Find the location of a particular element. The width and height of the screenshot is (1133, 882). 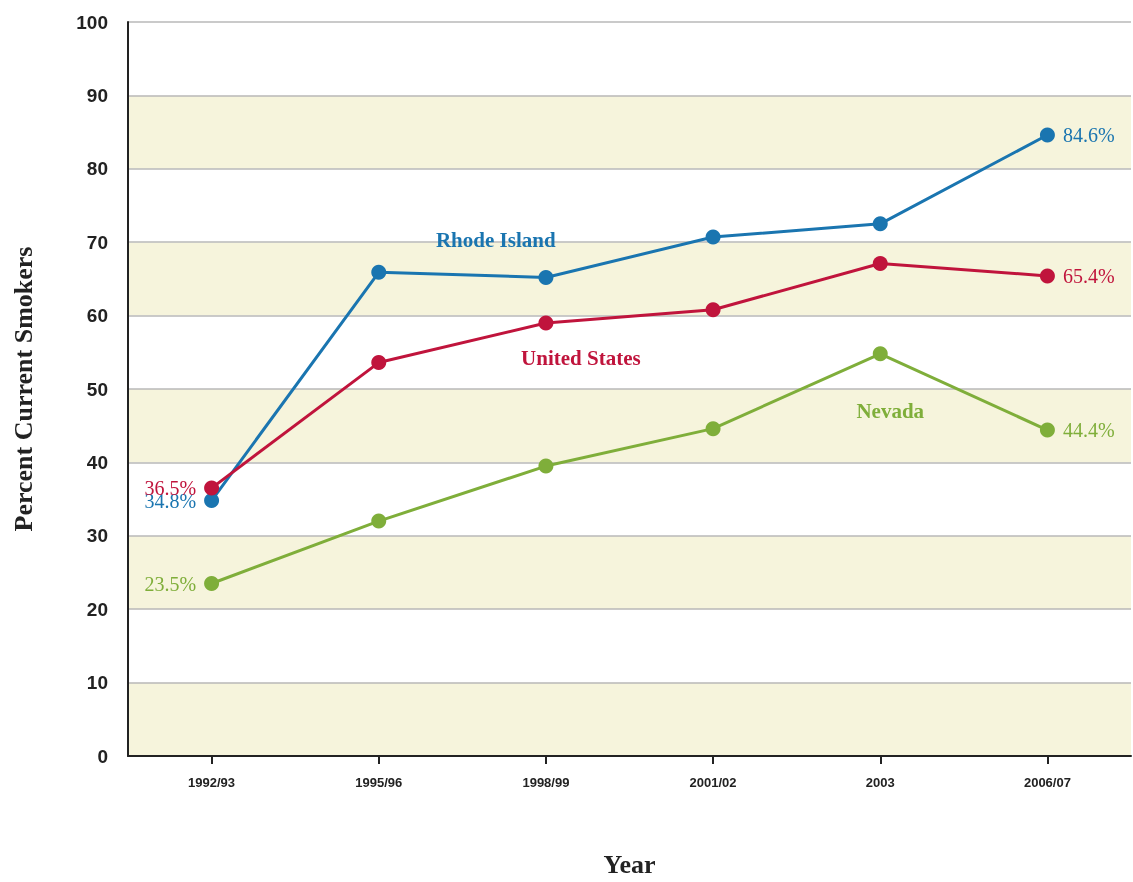

y-tick-label: 0 is located at coordinates (102, 756).